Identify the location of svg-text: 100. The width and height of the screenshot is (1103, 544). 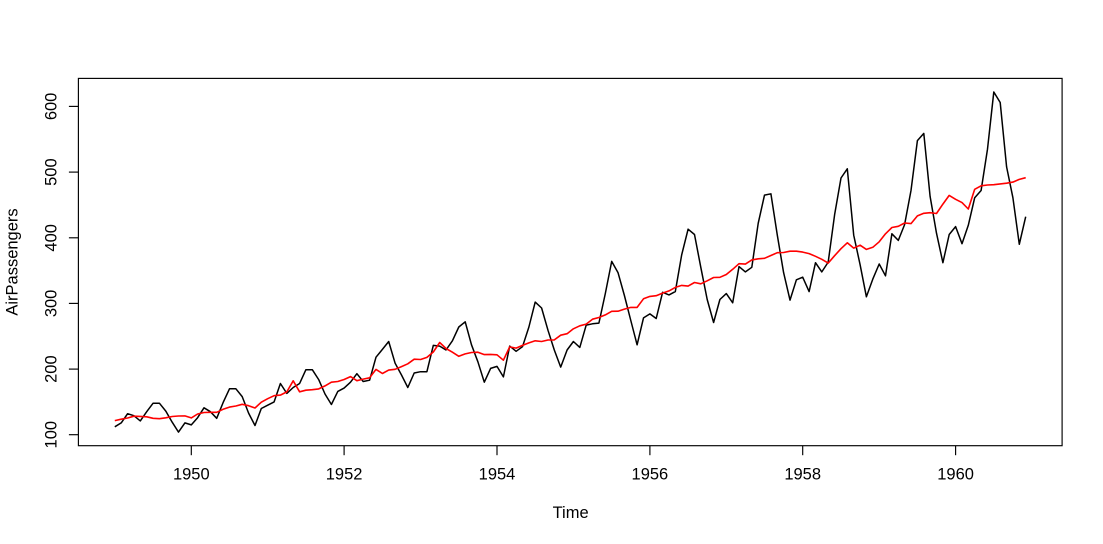
(52, 435).